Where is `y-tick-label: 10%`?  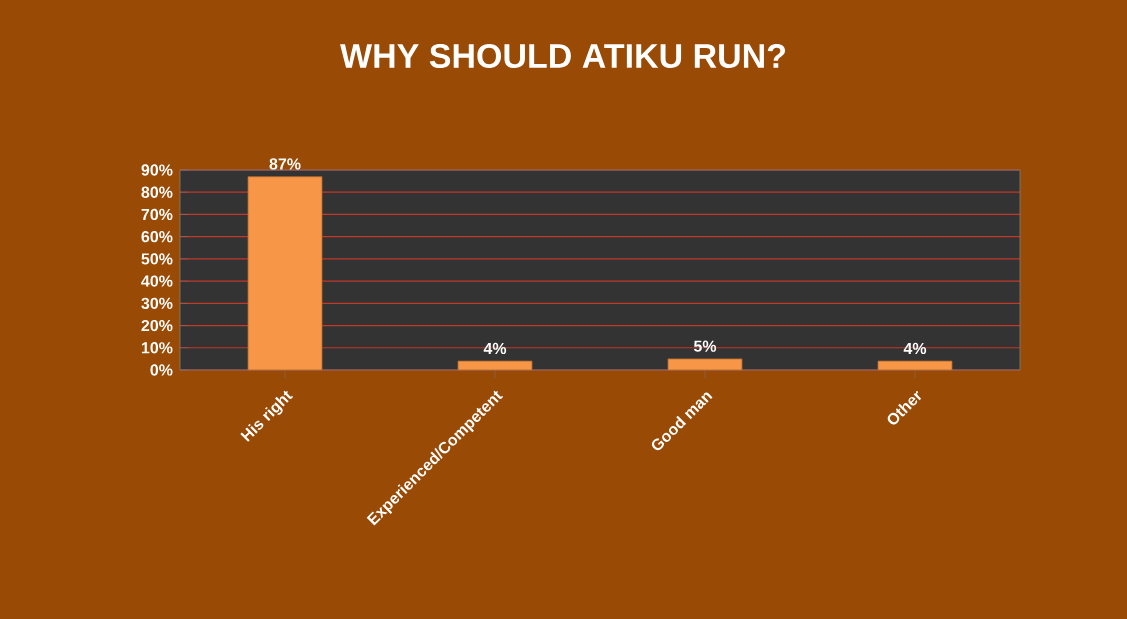 y-tick-label: 10% is located at coordinates (157, 348).